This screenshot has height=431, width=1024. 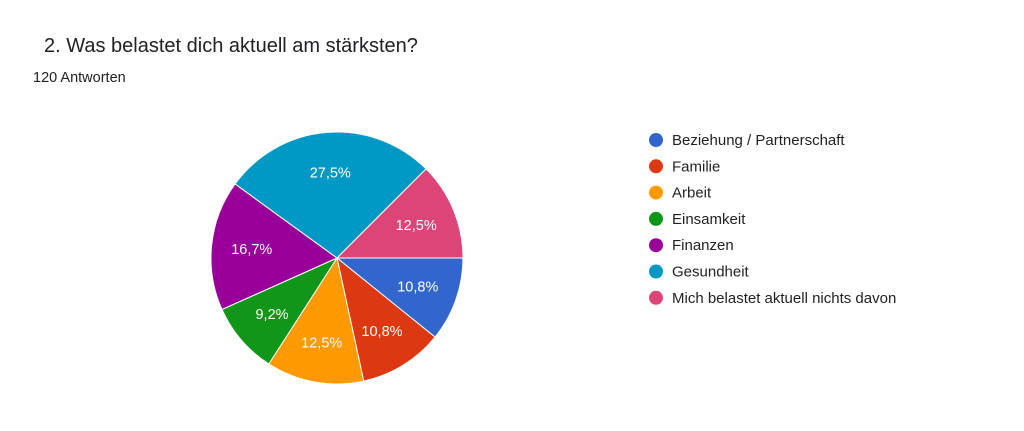 What do you see at coordinates (711, 272) in the screenshot?
I see `legend-label: Gesundheit` at bounding box center [711, 272].